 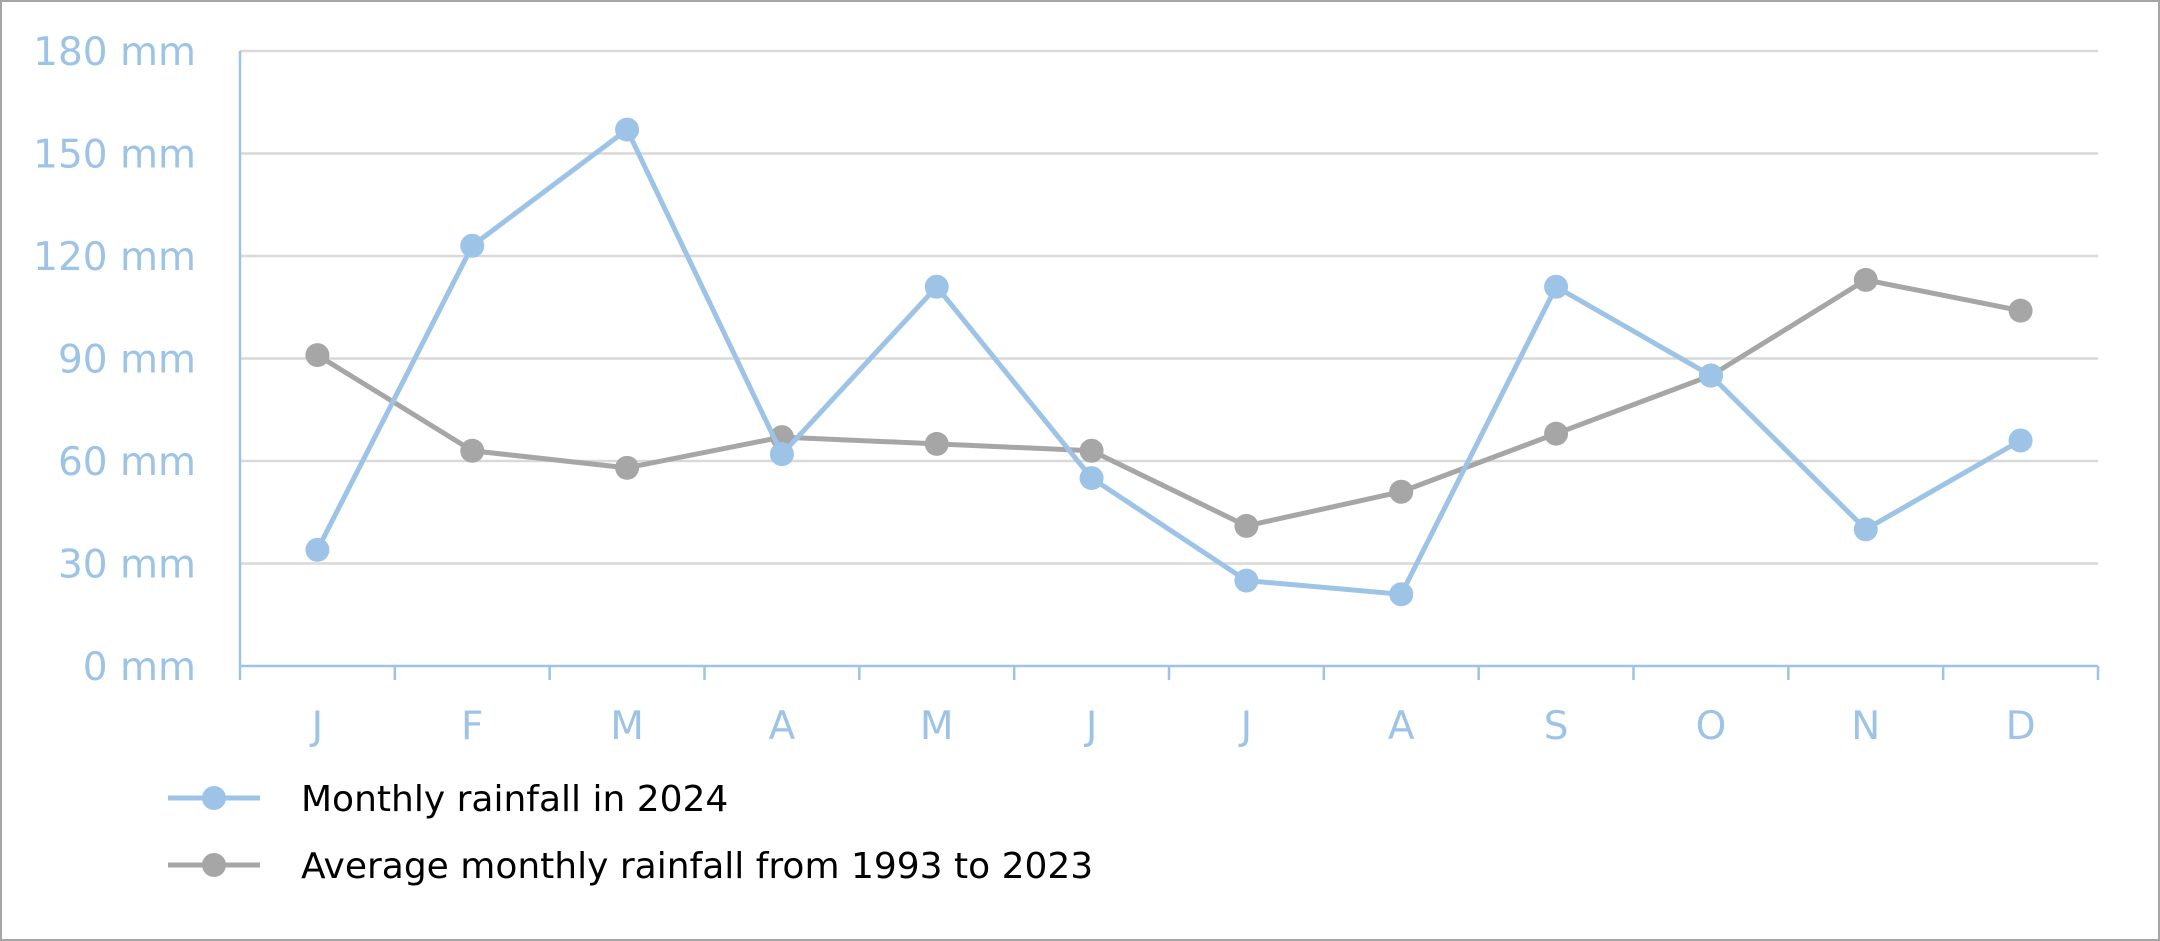 What do you see at coordinates (139, 667) in the screenshot?
I see `y-tick-label: 0 mm` at bounding box center [139, 667].